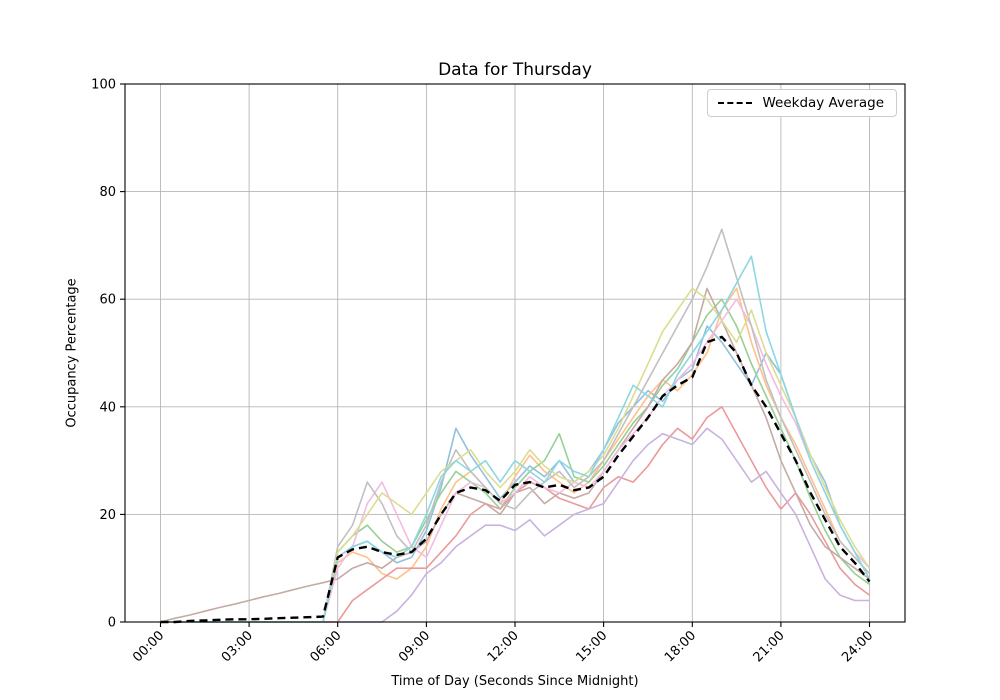 Image resolution: width=1000 pixels, height=700 pixels. I want to click on legend-label: Weekday Average, so click(823, 103).